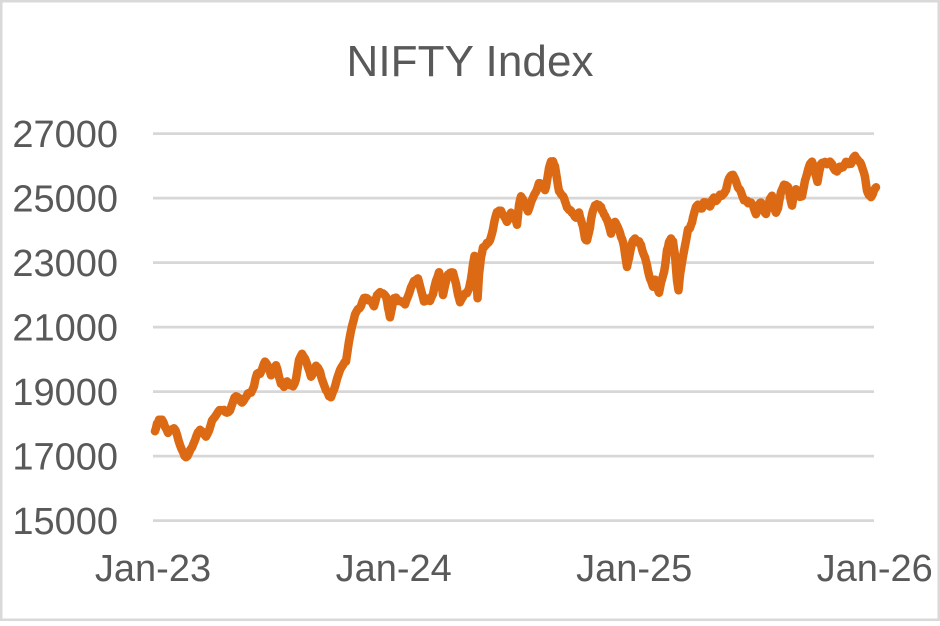 Image resolution: width=940 pixels, height=626 pixels. I want to click on svg-text: Jan-23, so click(153, 569).